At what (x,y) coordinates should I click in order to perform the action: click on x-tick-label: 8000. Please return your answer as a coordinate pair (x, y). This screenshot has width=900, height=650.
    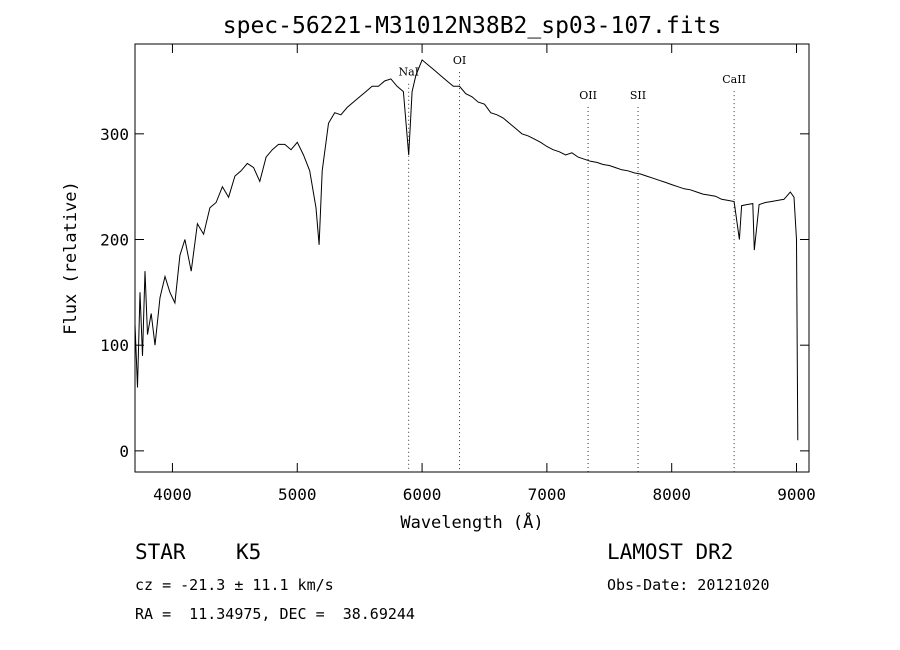
    Looking at the image, I should click on (671, 494).